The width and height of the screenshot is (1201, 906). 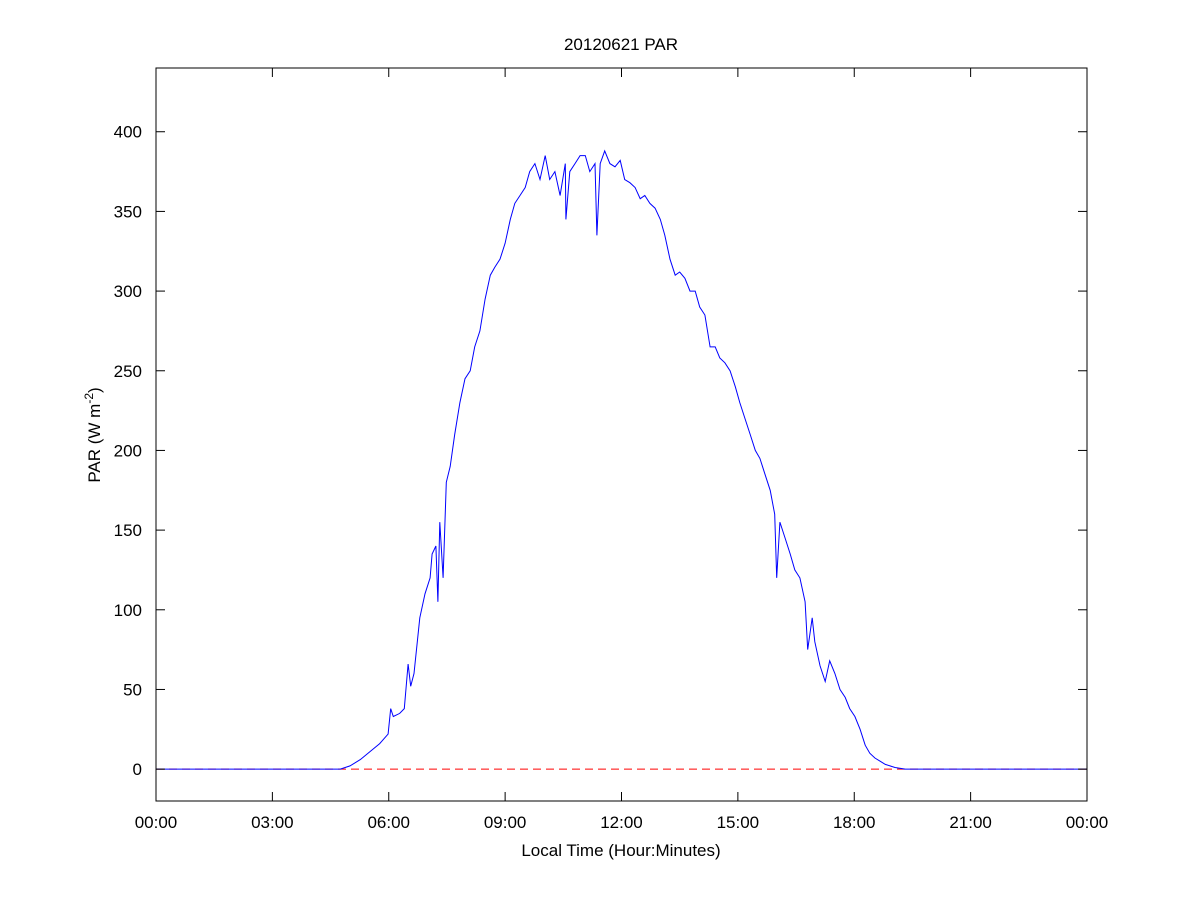 I want to click on y-tick-label: 250, so click(x=128, y=371).